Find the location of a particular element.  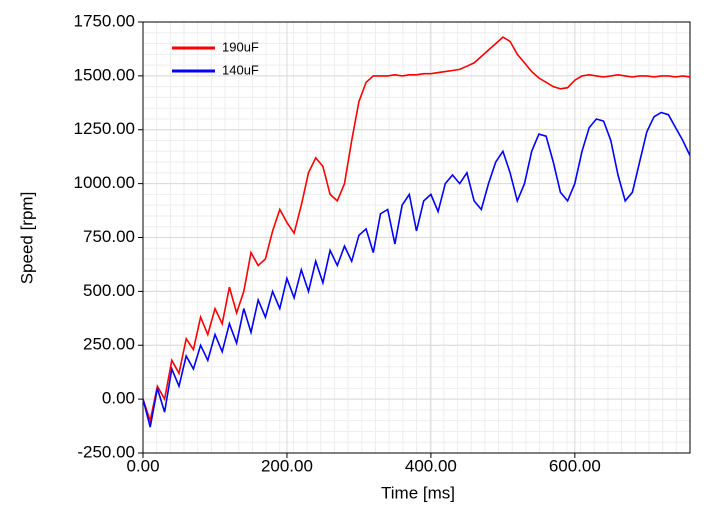

y-axis-label: Speed [rpm] is located at coordinates (26, 238).